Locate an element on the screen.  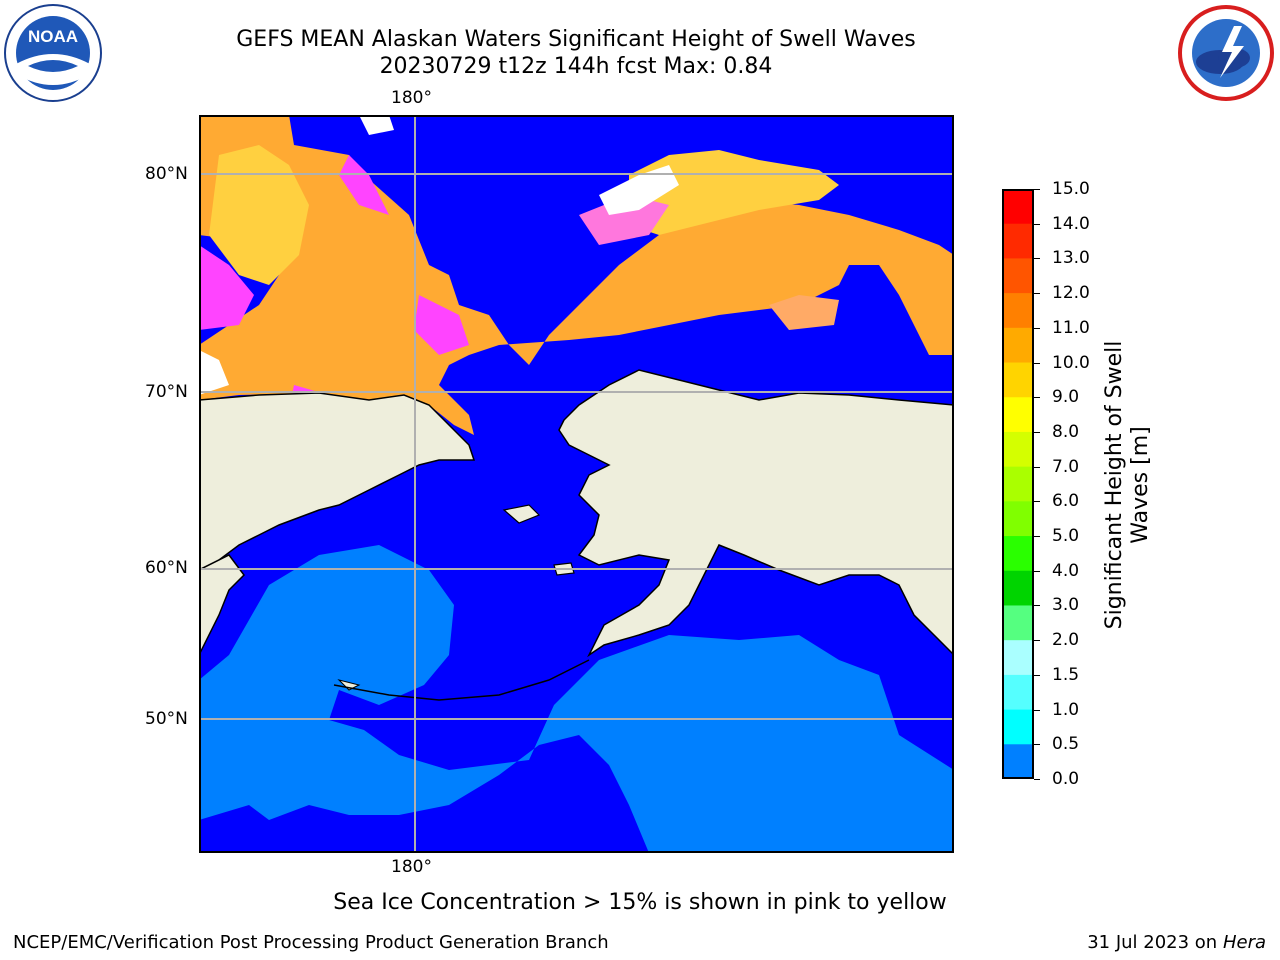
nws-logo is located at coordinates (1226, 53).